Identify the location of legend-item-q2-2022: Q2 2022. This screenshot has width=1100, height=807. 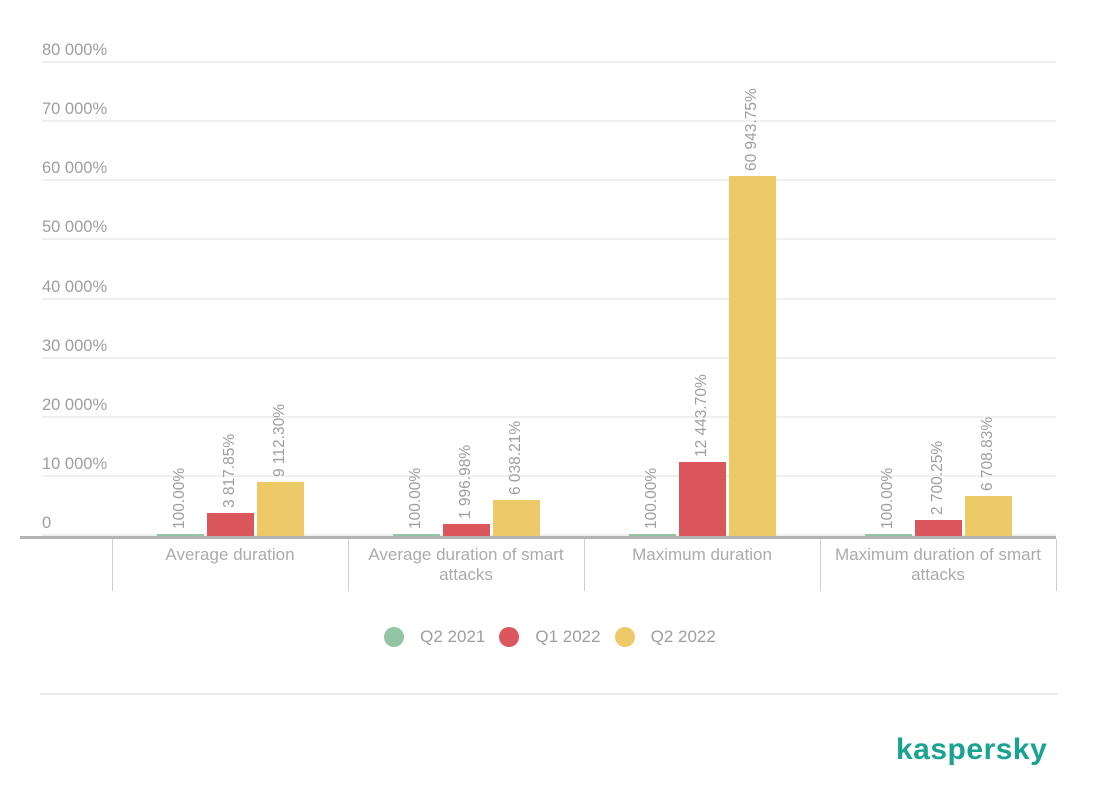
(665, 637).